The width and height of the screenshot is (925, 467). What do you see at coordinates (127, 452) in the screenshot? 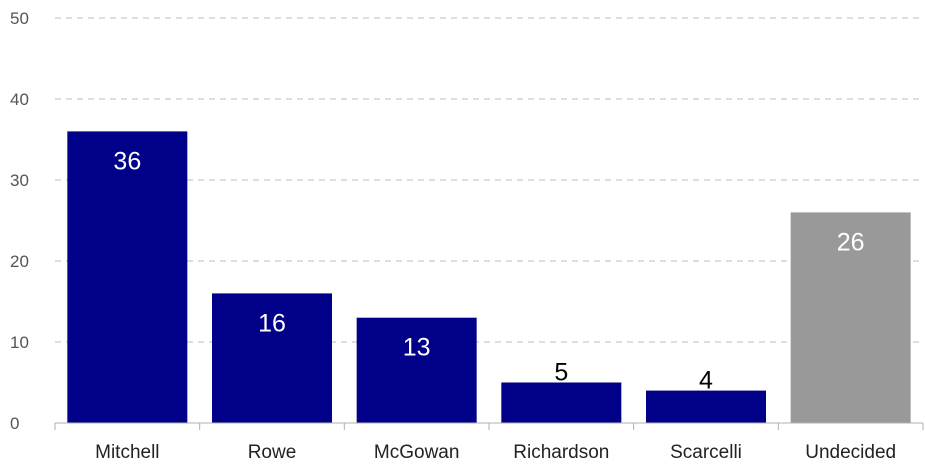
I see `x-tick-label-mitchell: Mitchell` at bounding box center [127, 452].